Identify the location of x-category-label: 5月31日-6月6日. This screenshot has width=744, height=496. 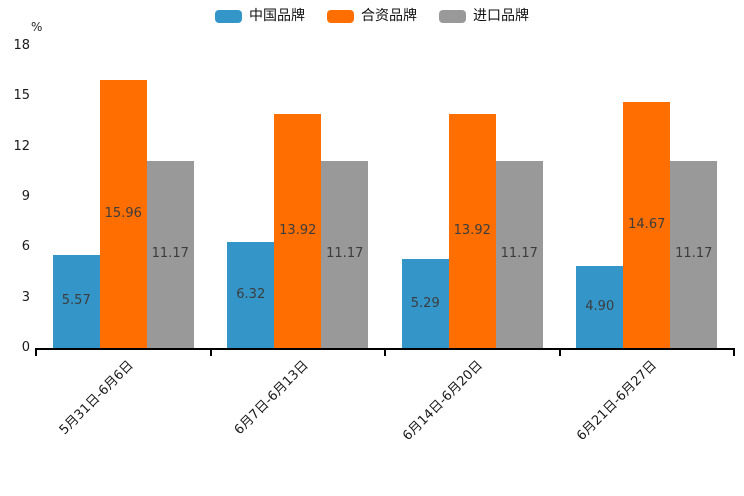
(96, 398).